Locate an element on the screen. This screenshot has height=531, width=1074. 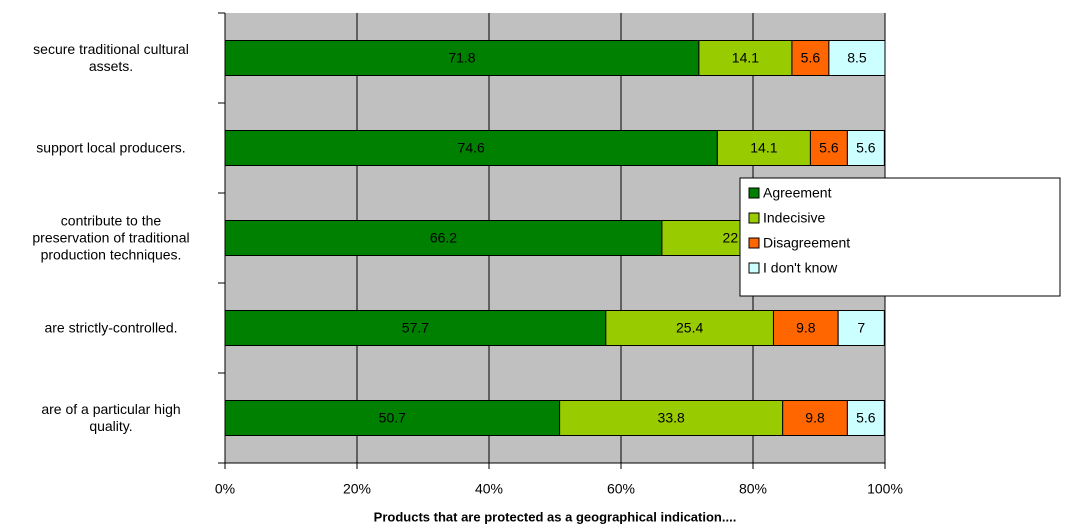
x-tick-label: 60% is located at coordinates (621, 489).